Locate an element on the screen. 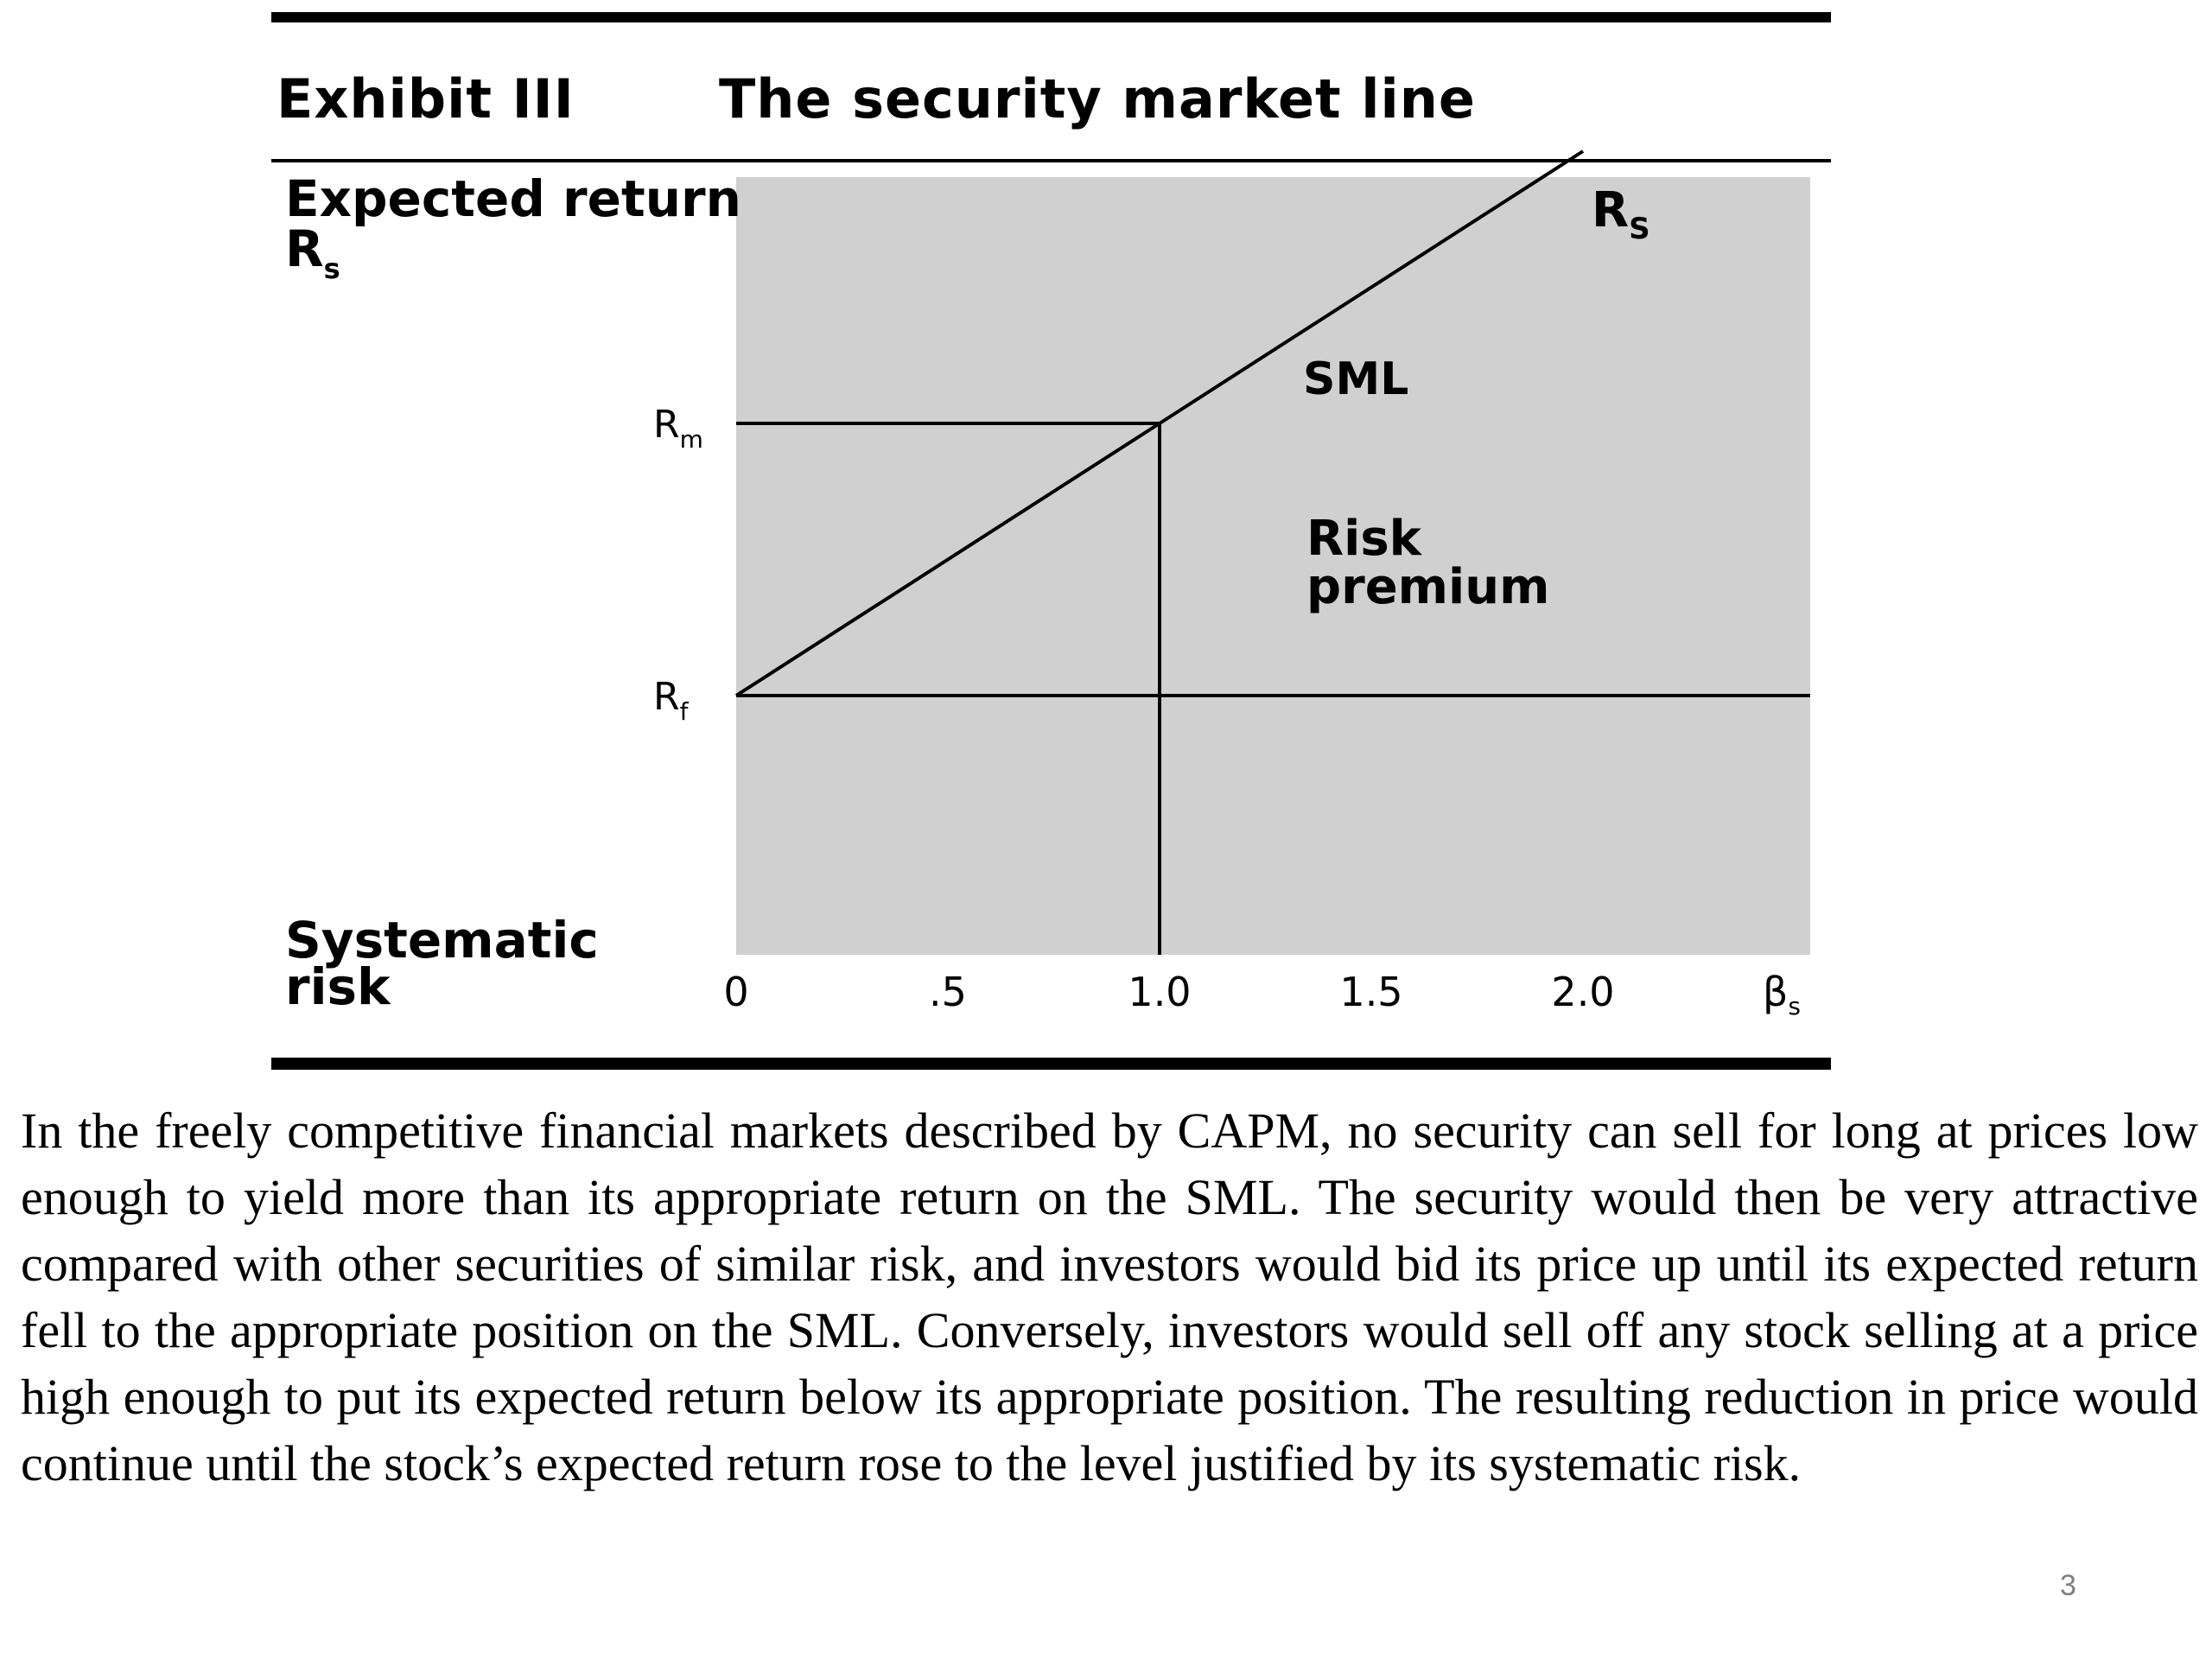 The width and height of the screenshot is (2212, 1659). risk-premium-label-line1: Risk is located at coordinates (1364, 539).